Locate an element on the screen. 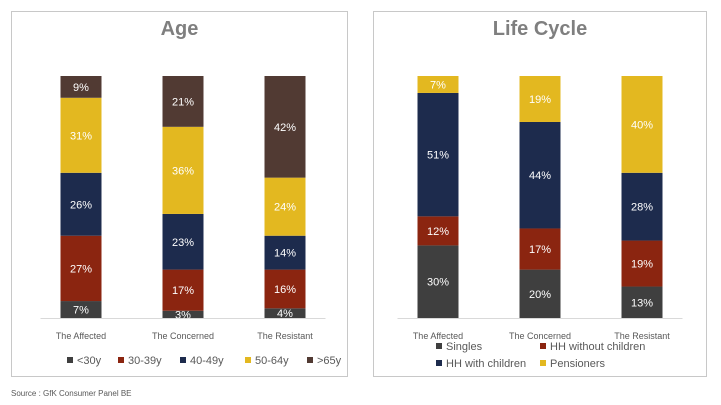 The image size is (721, 405). legend-item: HH with children is located at coordinates (481, 364).